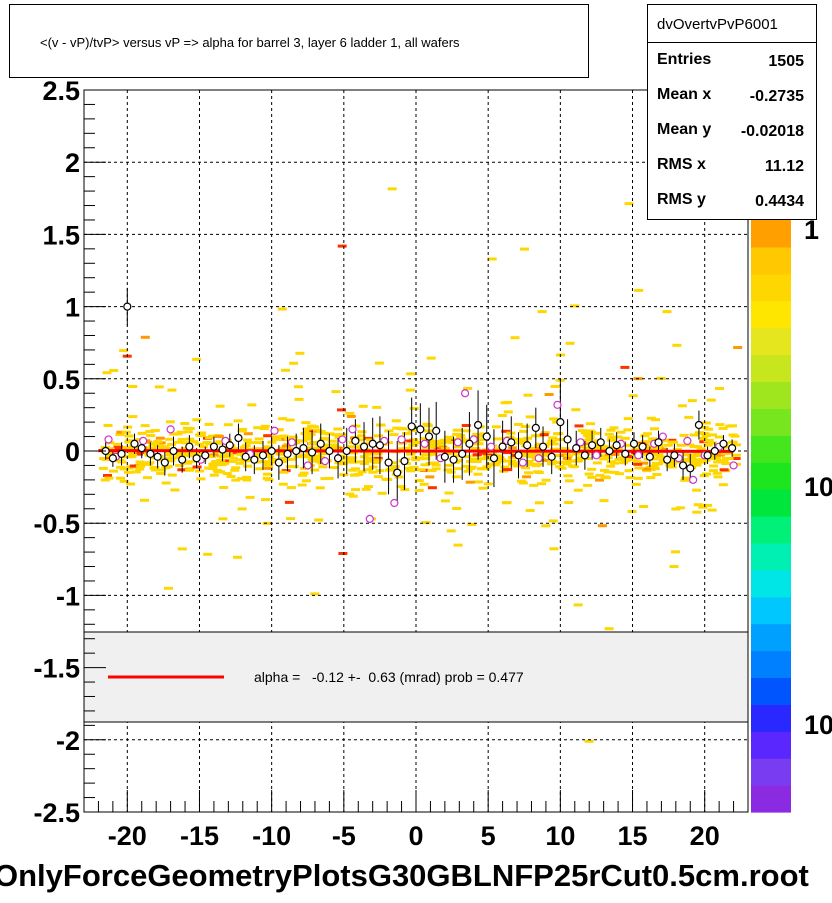  What do you see at coordinates (681, 199) in the screenshot?
I see `stats-label: RMS y` at bounding box center [681, 199].